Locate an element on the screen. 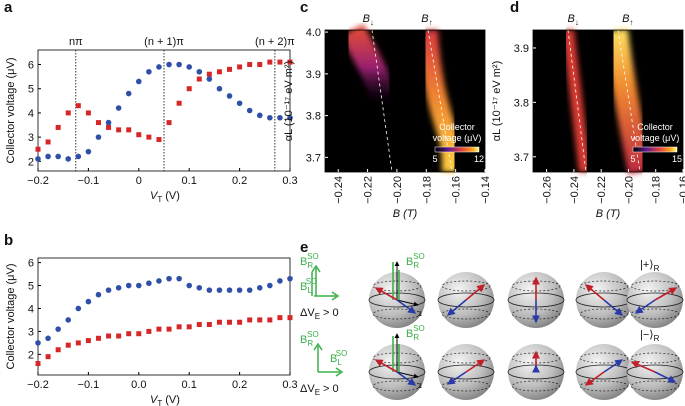  x-tick-label: −0.14 is located at coordinates (486, 190).